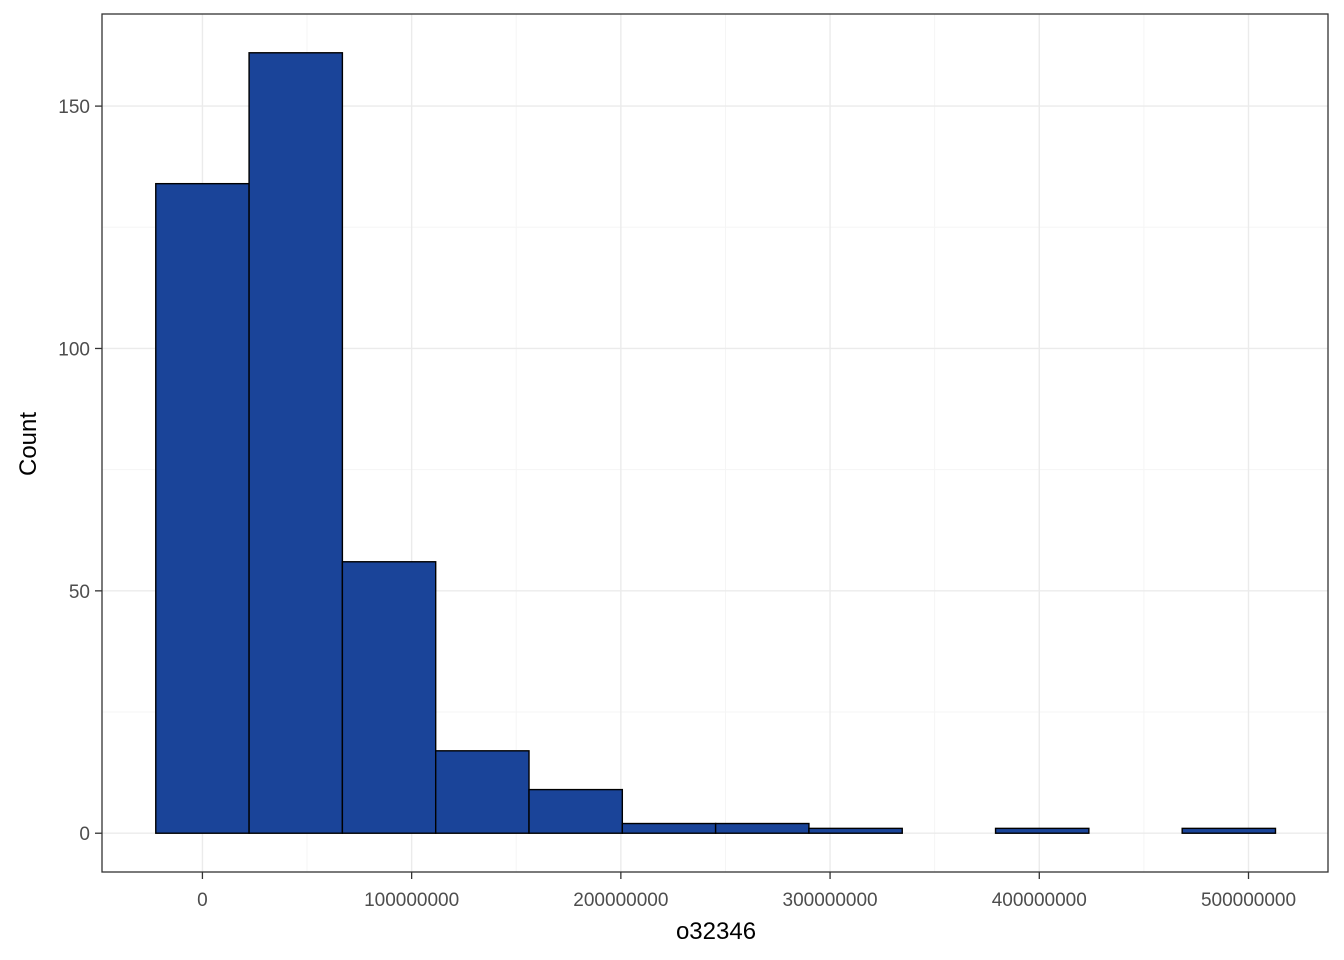  I want to click on x-tick-label: 200000000, so click(620, 900).